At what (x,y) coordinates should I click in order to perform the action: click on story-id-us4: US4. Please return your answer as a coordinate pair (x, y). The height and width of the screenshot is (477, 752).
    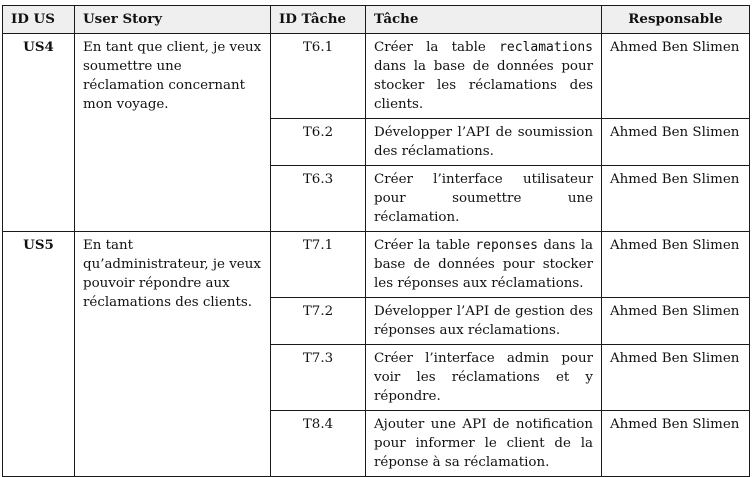
    Looking at the image, I should click on (38, 132).